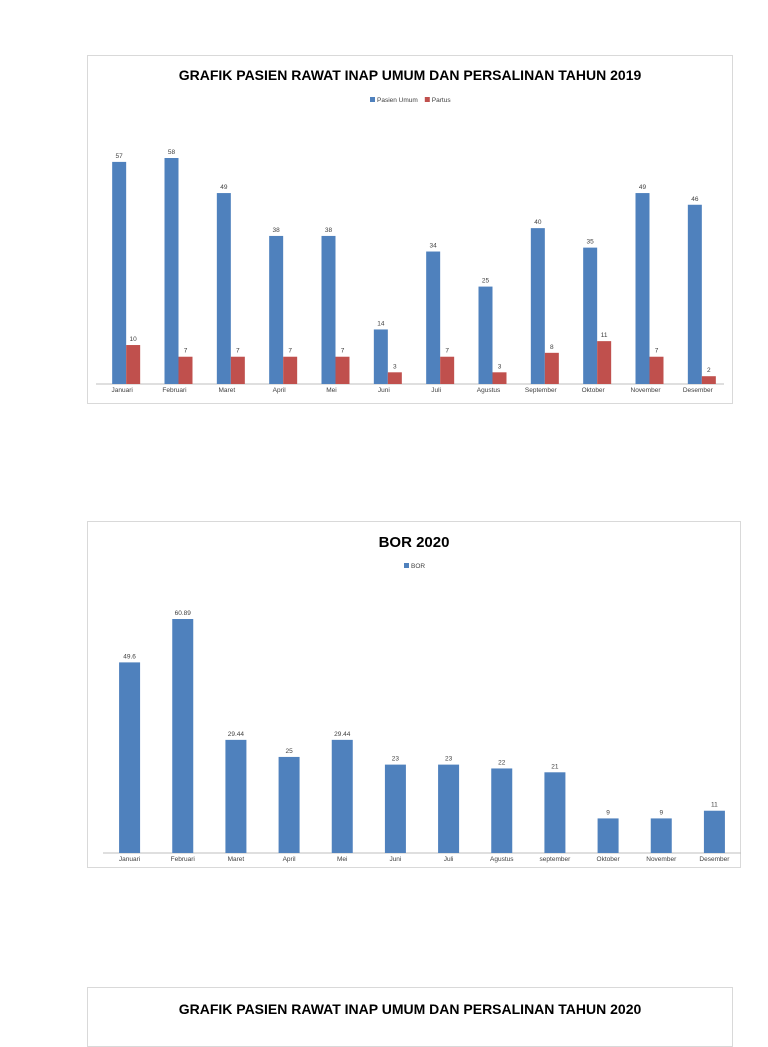 The width and height of the screenshot is (768, 1047). What do you see at coordinates (643, 187) in the screenshot?
I see `data-label: 49` at bounding box center [643, 187].